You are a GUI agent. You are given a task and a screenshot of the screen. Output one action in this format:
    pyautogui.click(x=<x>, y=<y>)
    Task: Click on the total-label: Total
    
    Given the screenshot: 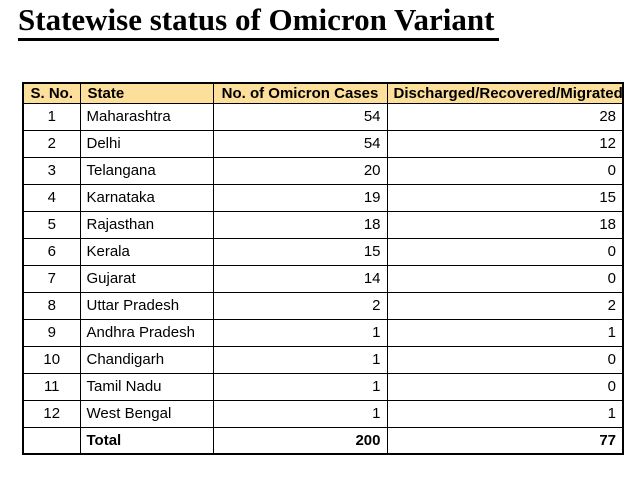 What is the action you would take?
    pyautogui.click(x=146, y=440)
    